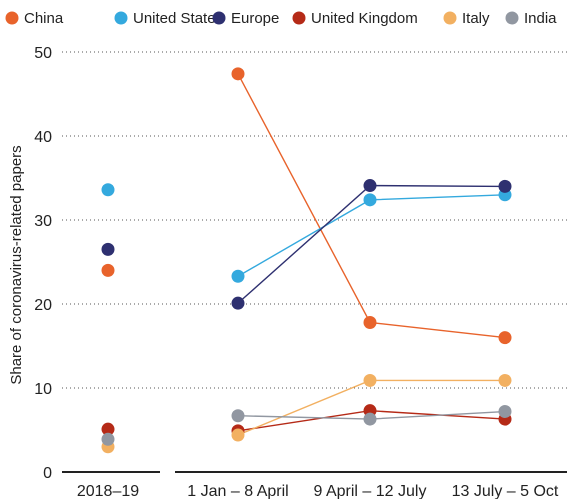 The height and width of the screenshot is (499, 567). What do you see at coordinates (47, 473) in the screenshot?
I see `y-tick-0: 0` at bounding box center [47, 473].